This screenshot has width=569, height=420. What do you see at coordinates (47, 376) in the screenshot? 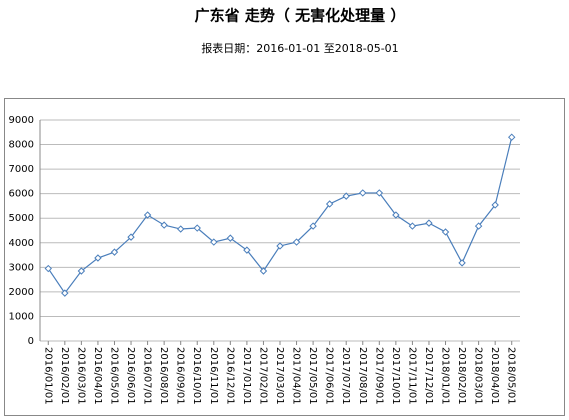
I see `x-tick-label: 2016/01/01` at bounding box center [47, 376].